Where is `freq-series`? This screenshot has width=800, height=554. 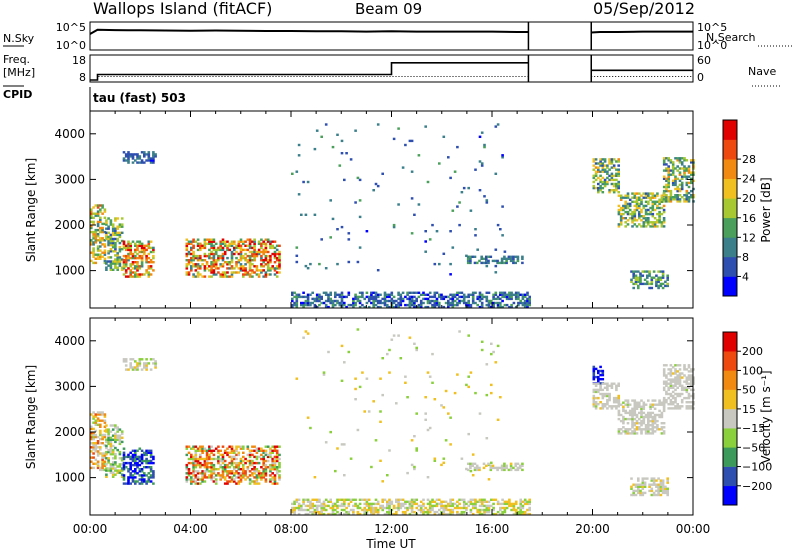 freq-series is located at coordinates (391, 68).